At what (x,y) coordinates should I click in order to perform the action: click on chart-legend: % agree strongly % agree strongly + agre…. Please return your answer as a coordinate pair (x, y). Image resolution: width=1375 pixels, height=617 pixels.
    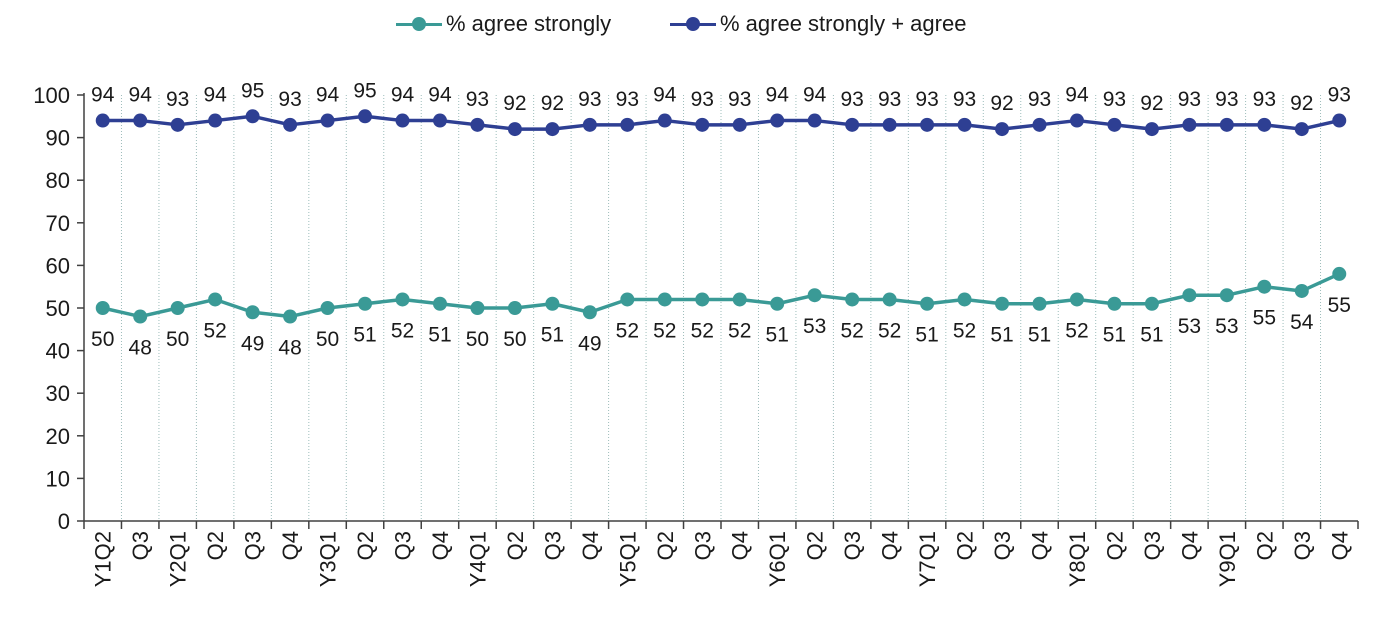
    Looking at the image, I should click on (687, 24).